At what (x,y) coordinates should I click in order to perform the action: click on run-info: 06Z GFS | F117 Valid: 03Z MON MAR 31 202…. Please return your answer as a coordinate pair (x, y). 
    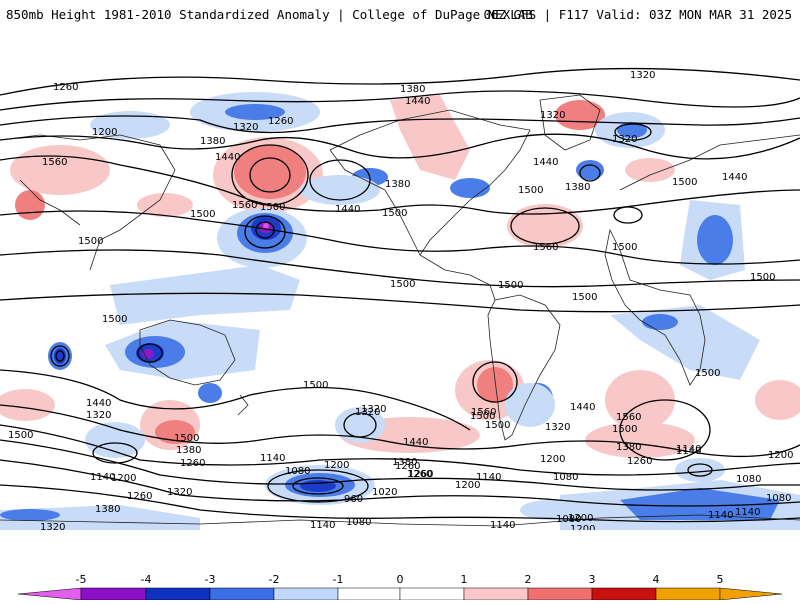
    Looking at the image, I should click on (637, 14).